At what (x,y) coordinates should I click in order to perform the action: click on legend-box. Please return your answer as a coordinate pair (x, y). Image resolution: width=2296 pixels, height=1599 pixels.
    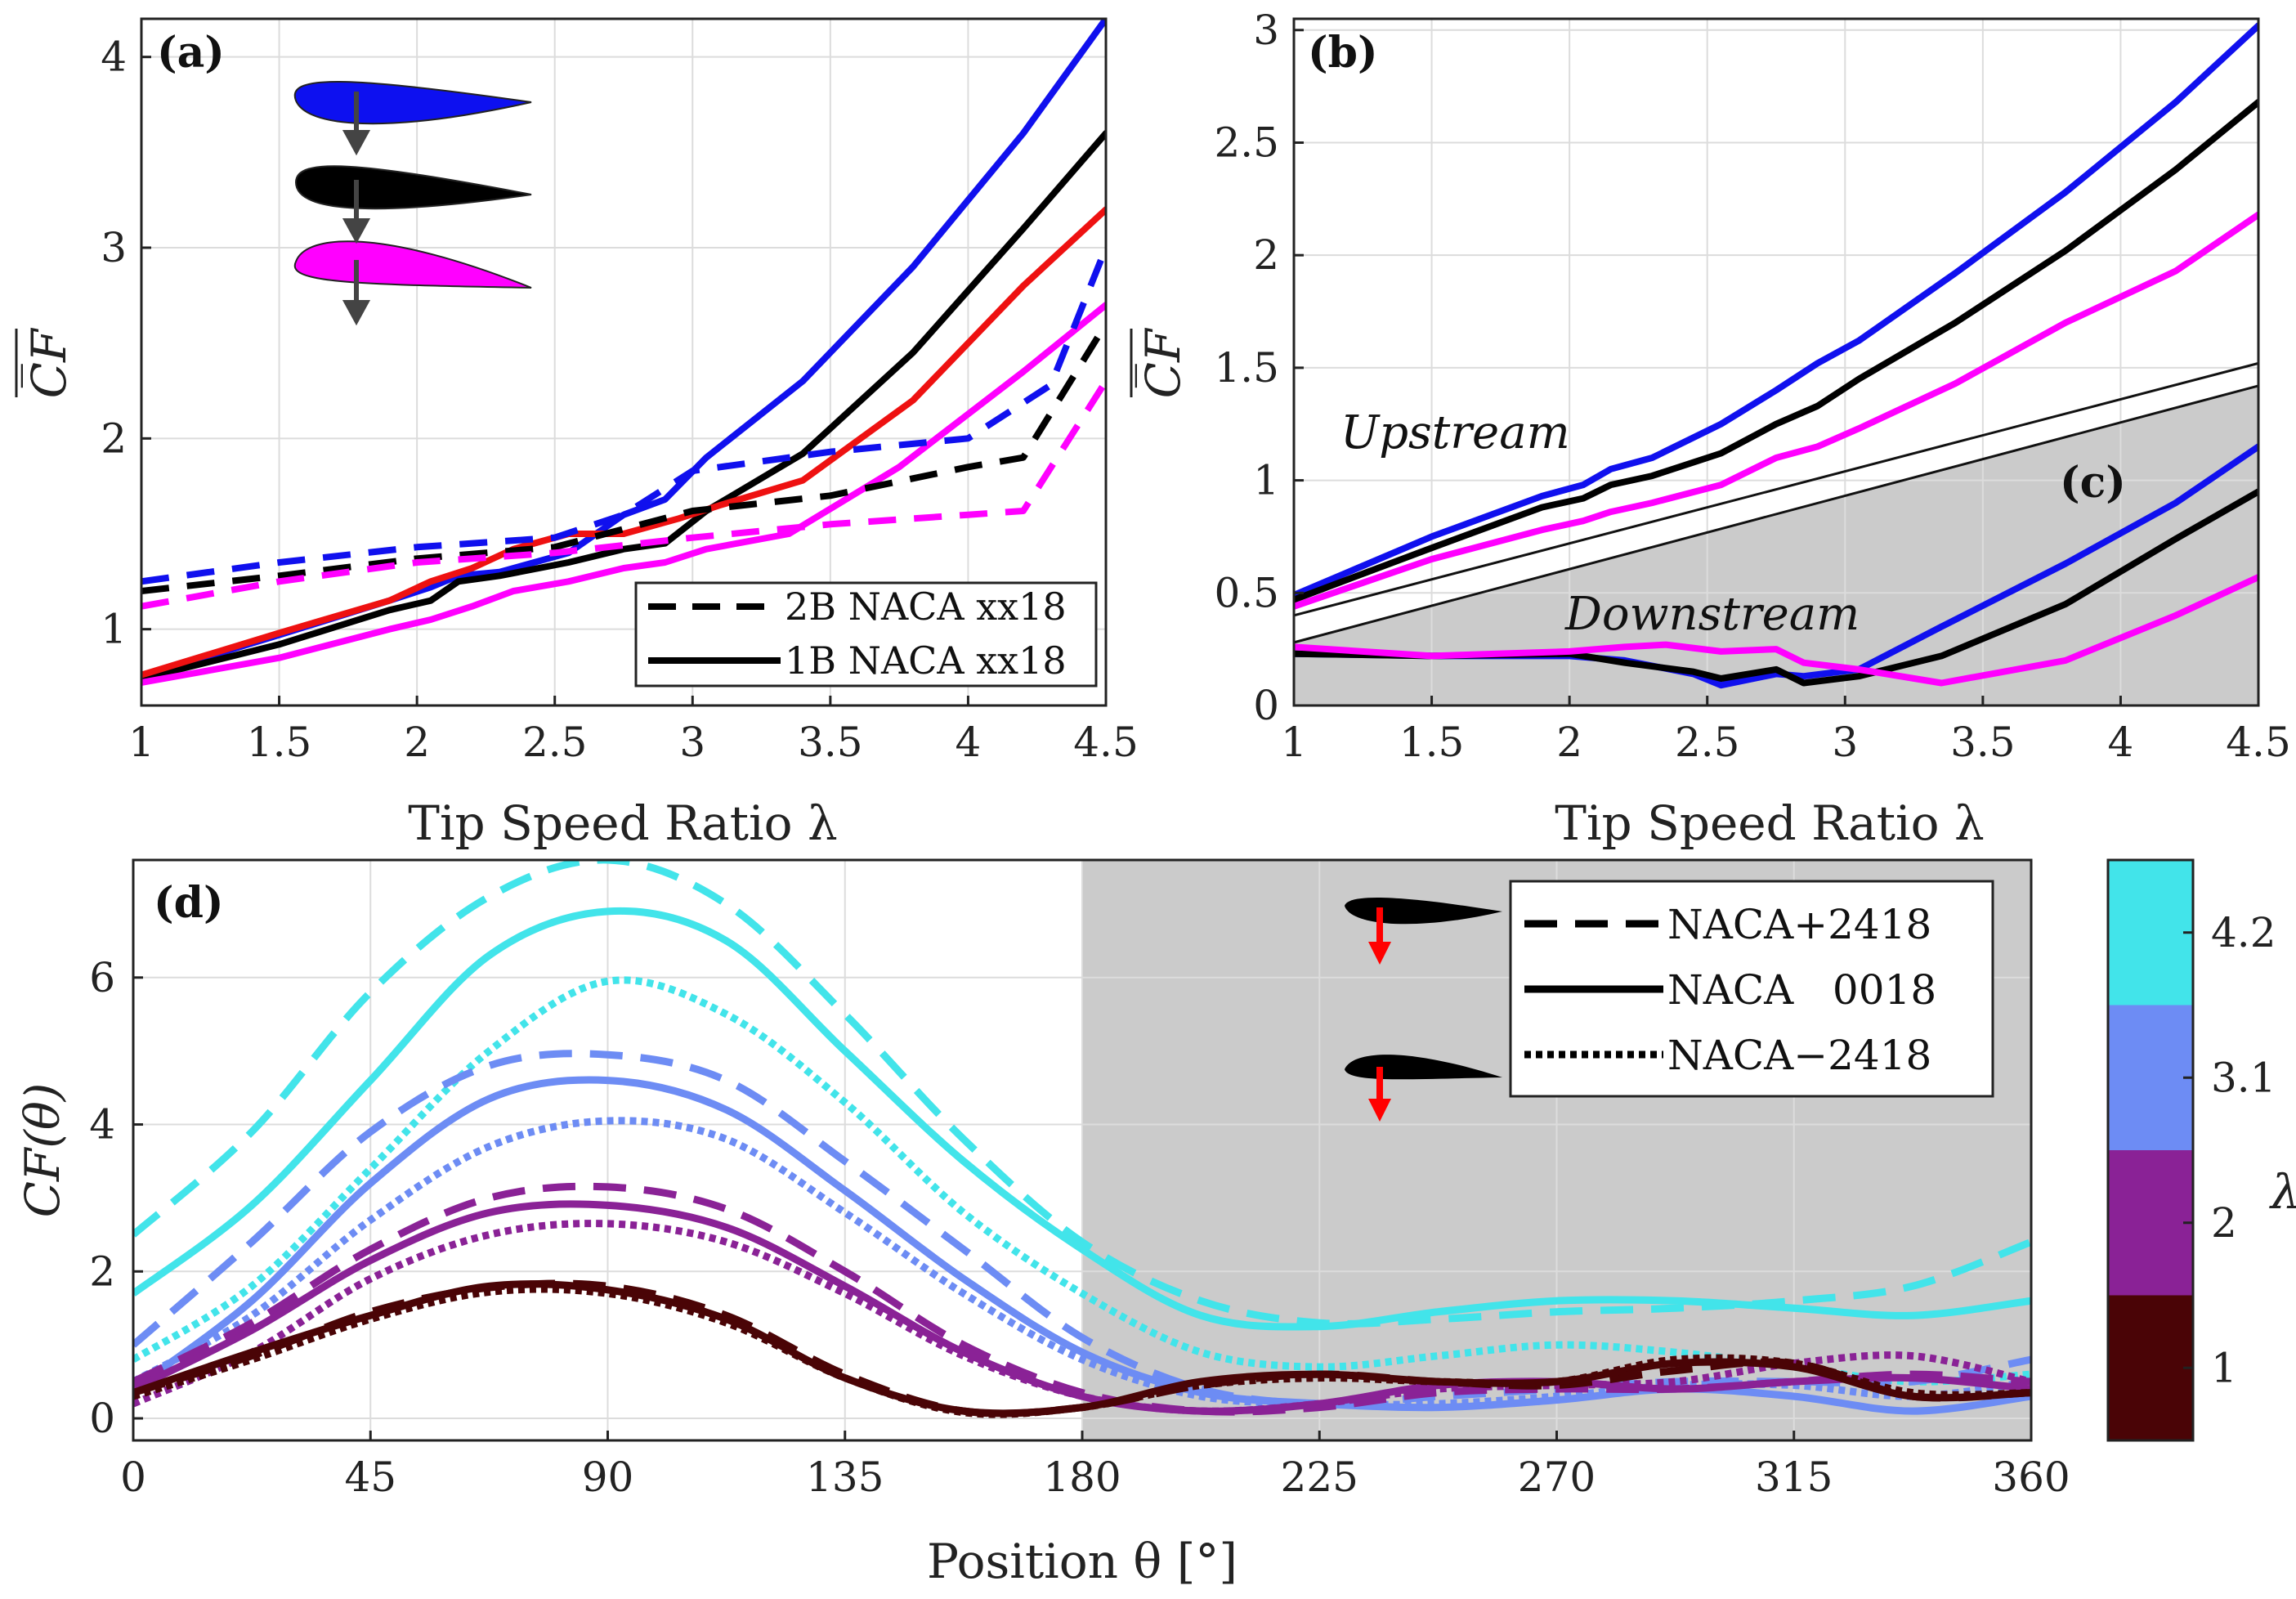
    Looking at the image, I should click on (866, 635).